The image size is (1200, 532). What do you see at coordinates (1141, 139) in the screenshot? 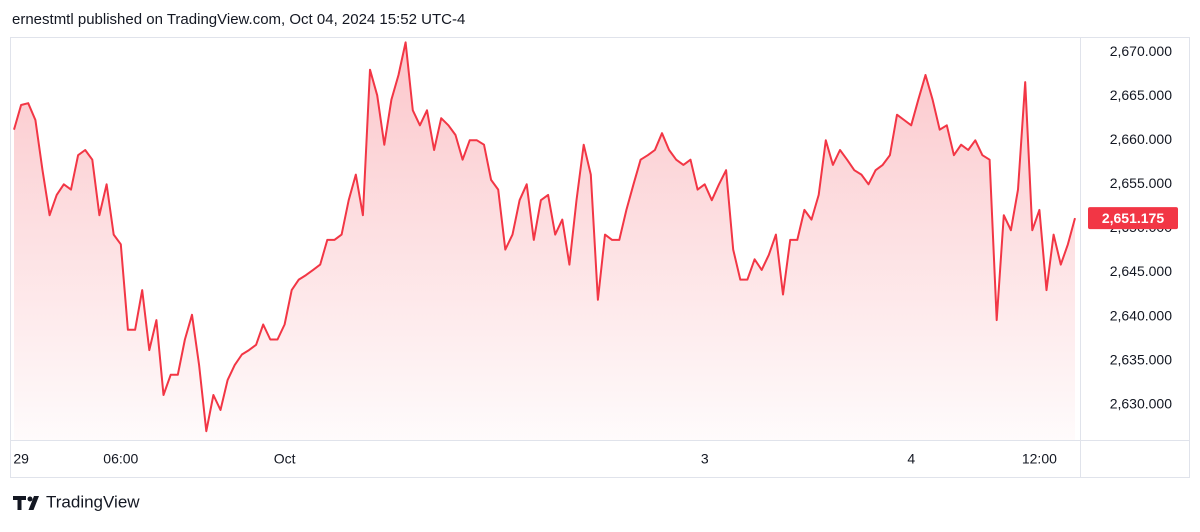
I see `y-tick-label: 2,660.000` at bounding box center [1141, 139].